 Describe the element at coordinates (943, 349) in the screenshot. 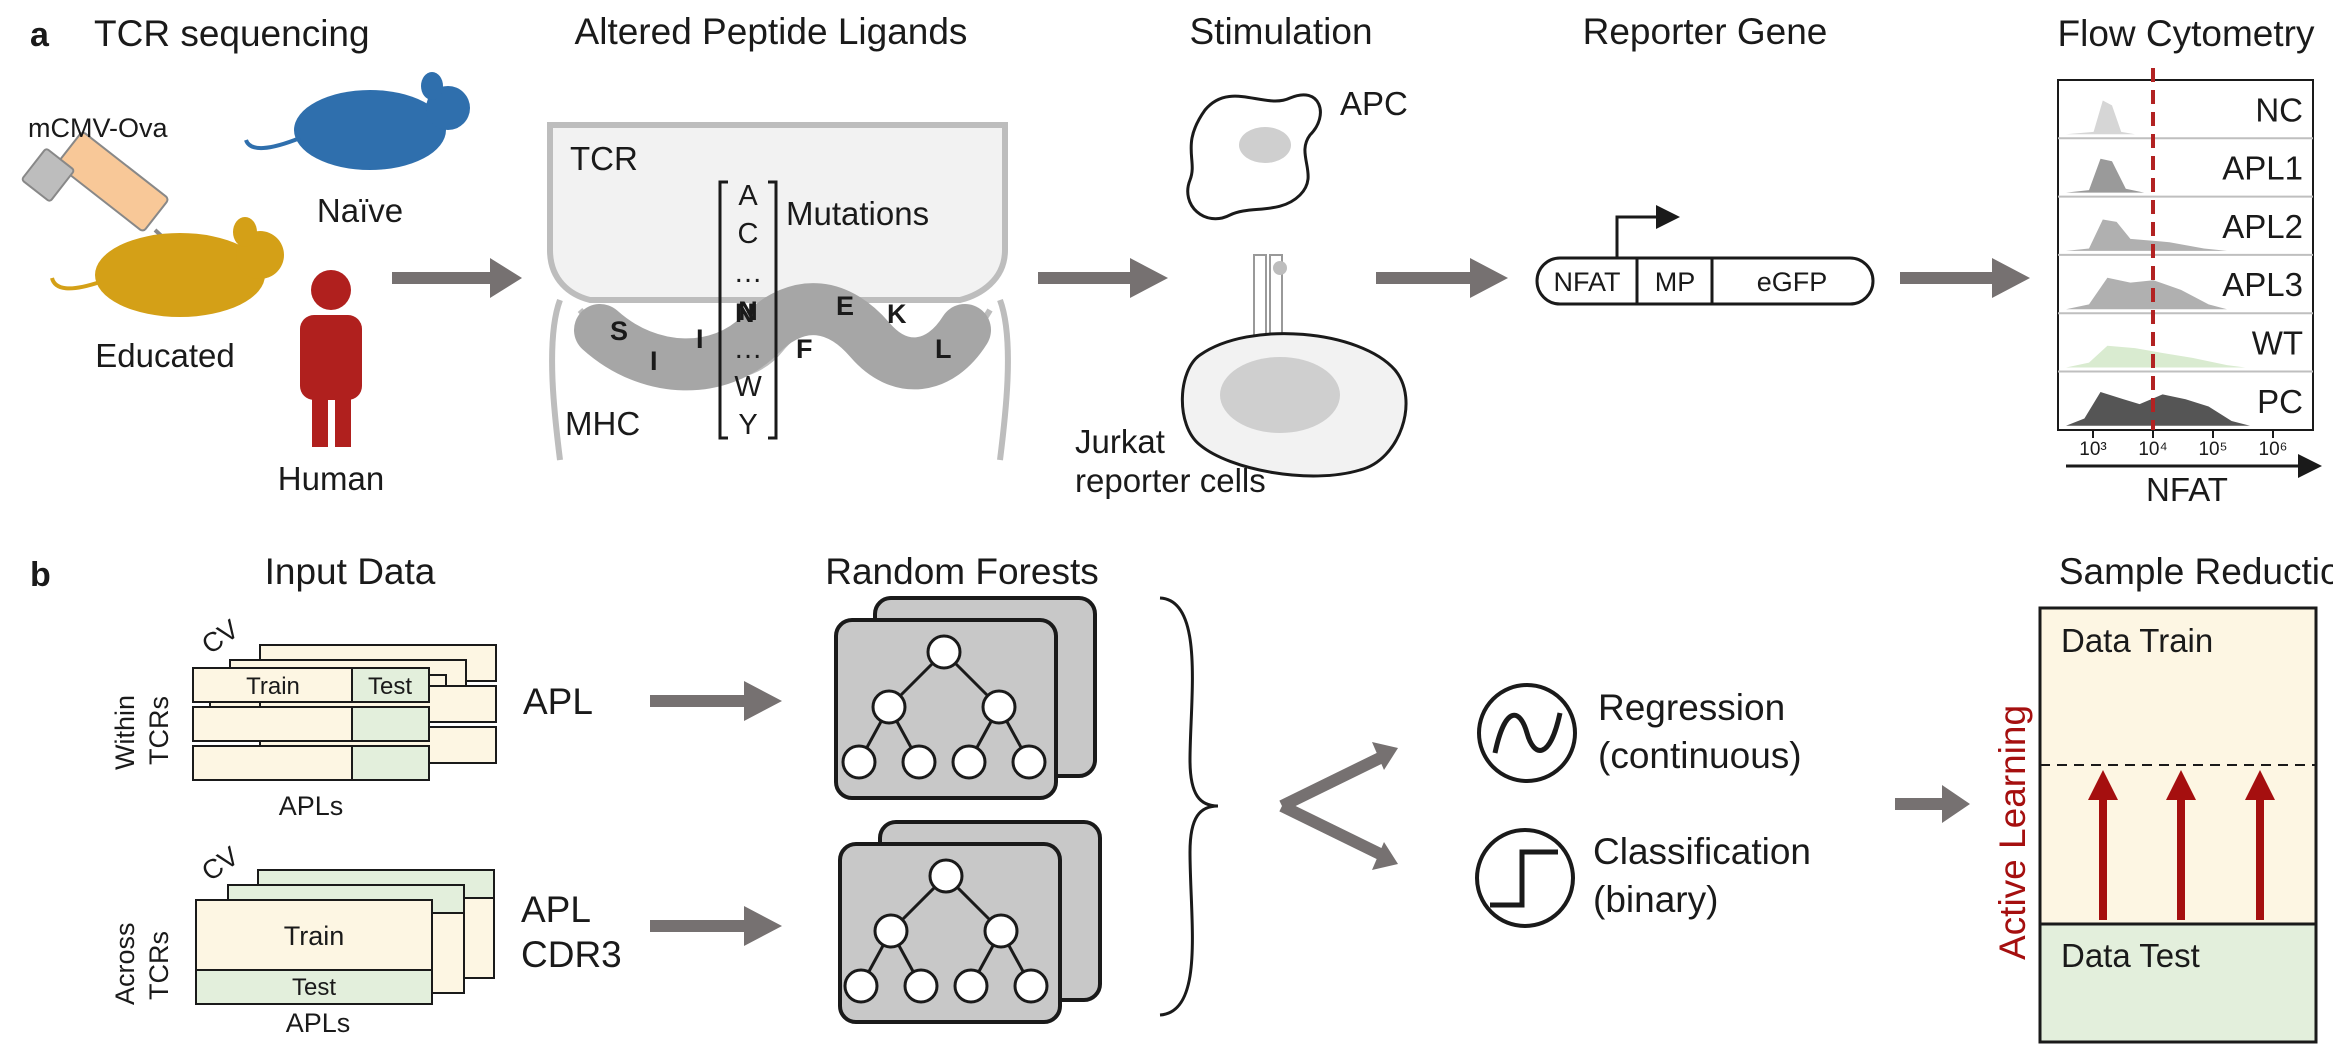

I see `residue-label: L` at that location.